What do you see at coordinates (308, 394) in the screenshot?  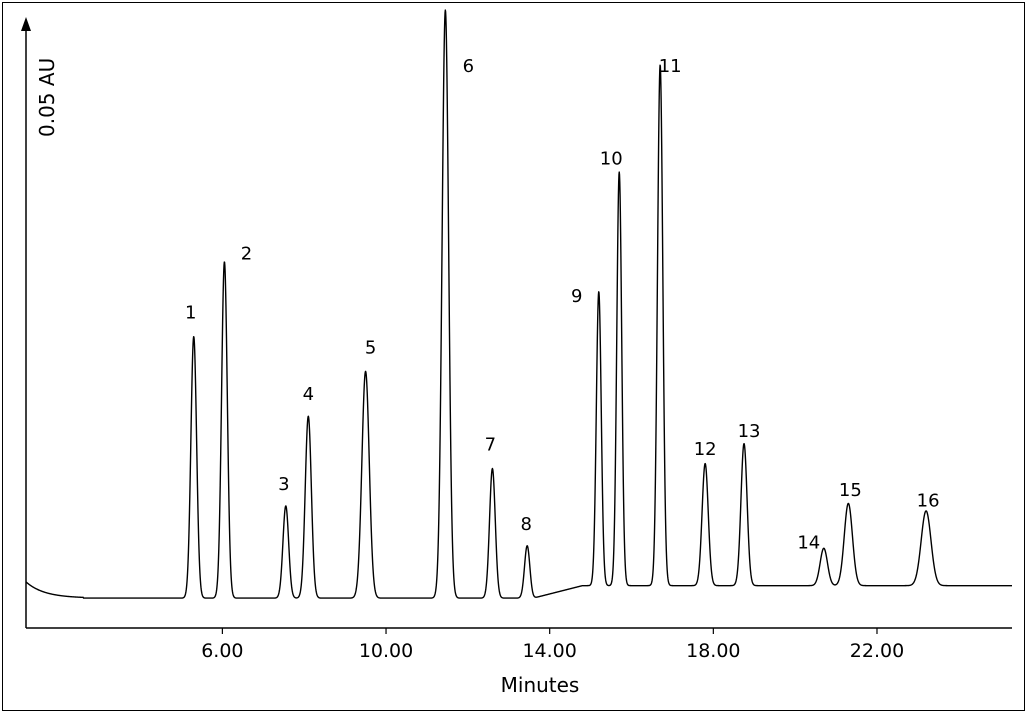 I see `peak-label-4: 4` at bounding box center [308, 394].